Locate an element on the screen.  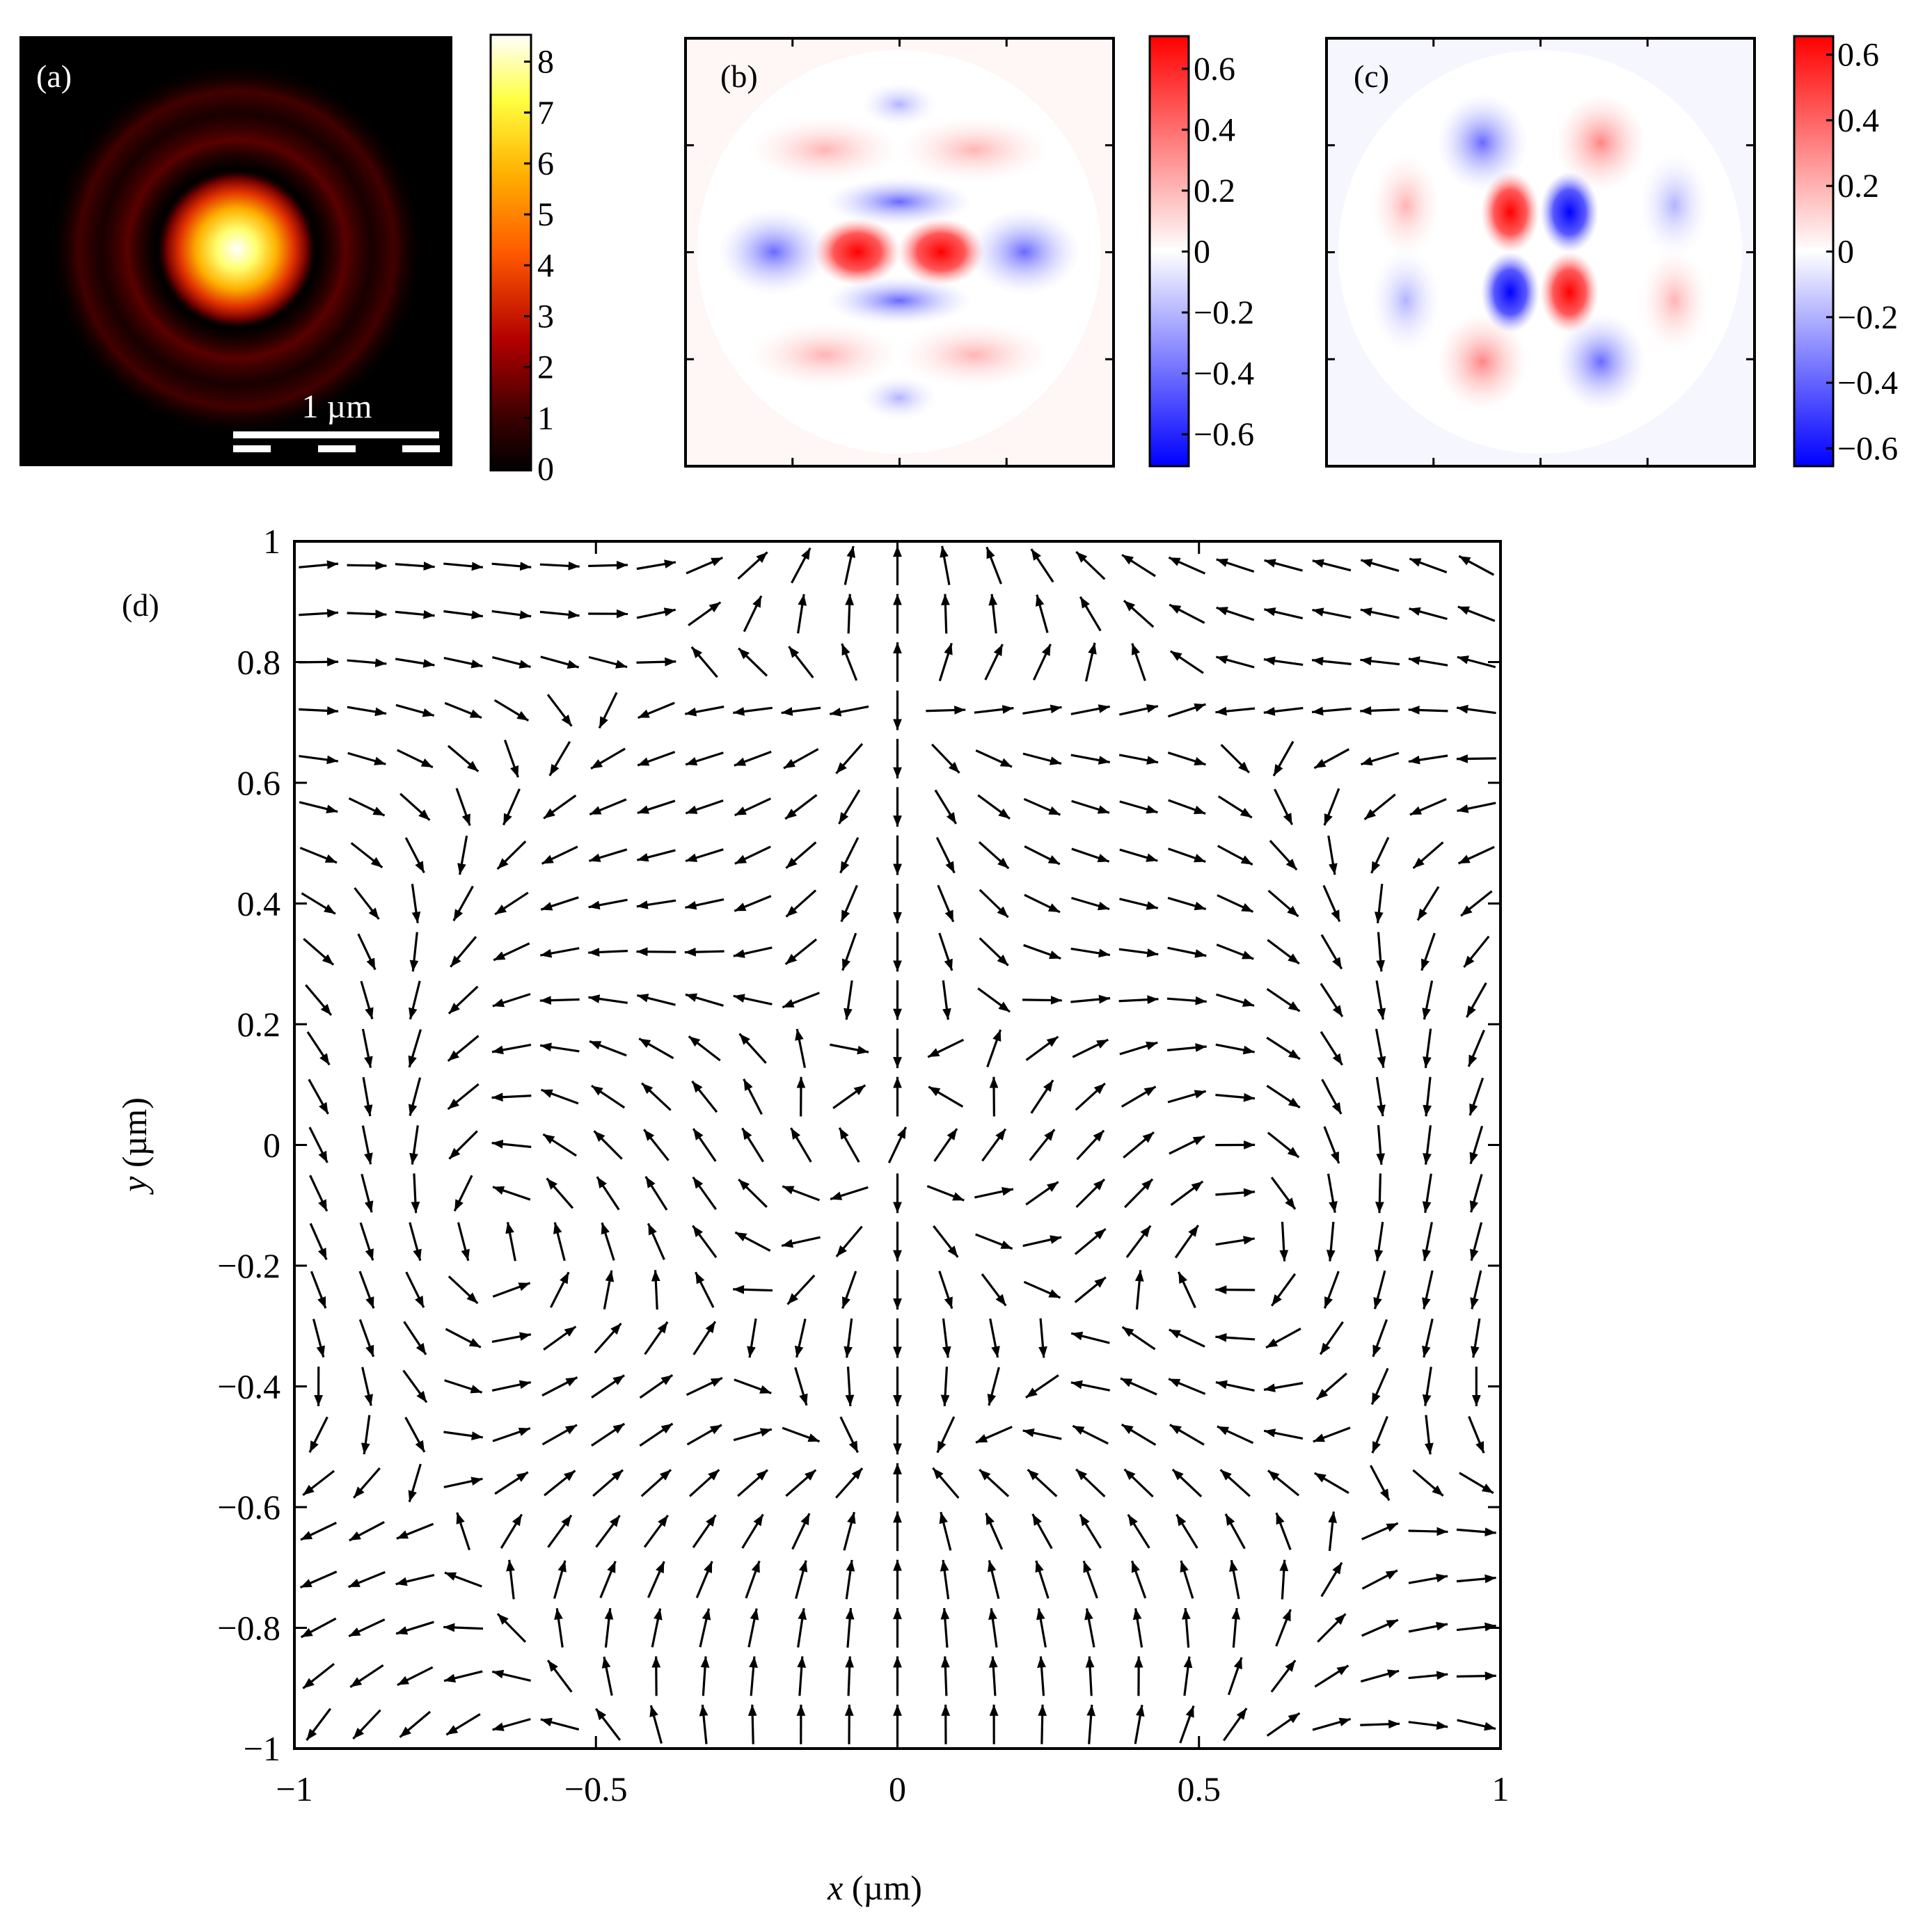
panel-b-lobe is located at coordinates (974, 354).